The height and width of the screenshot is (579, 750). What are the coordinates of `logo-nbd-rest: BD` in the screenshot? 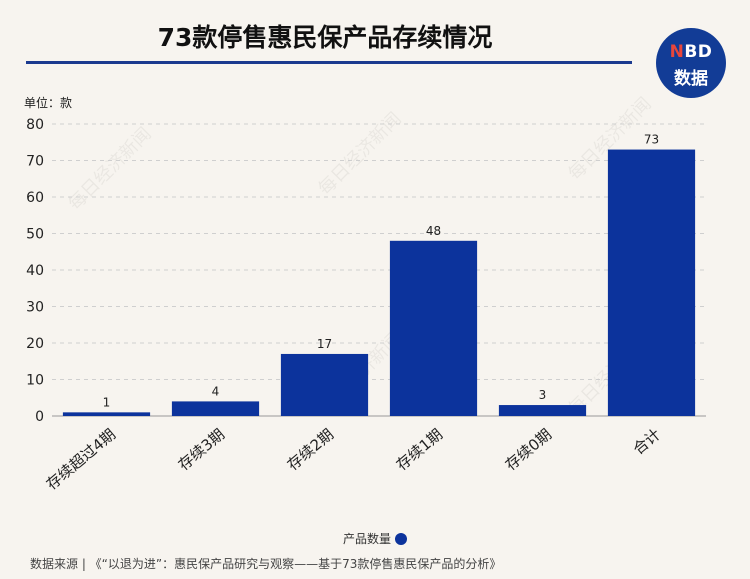 It's located at (698, 52).